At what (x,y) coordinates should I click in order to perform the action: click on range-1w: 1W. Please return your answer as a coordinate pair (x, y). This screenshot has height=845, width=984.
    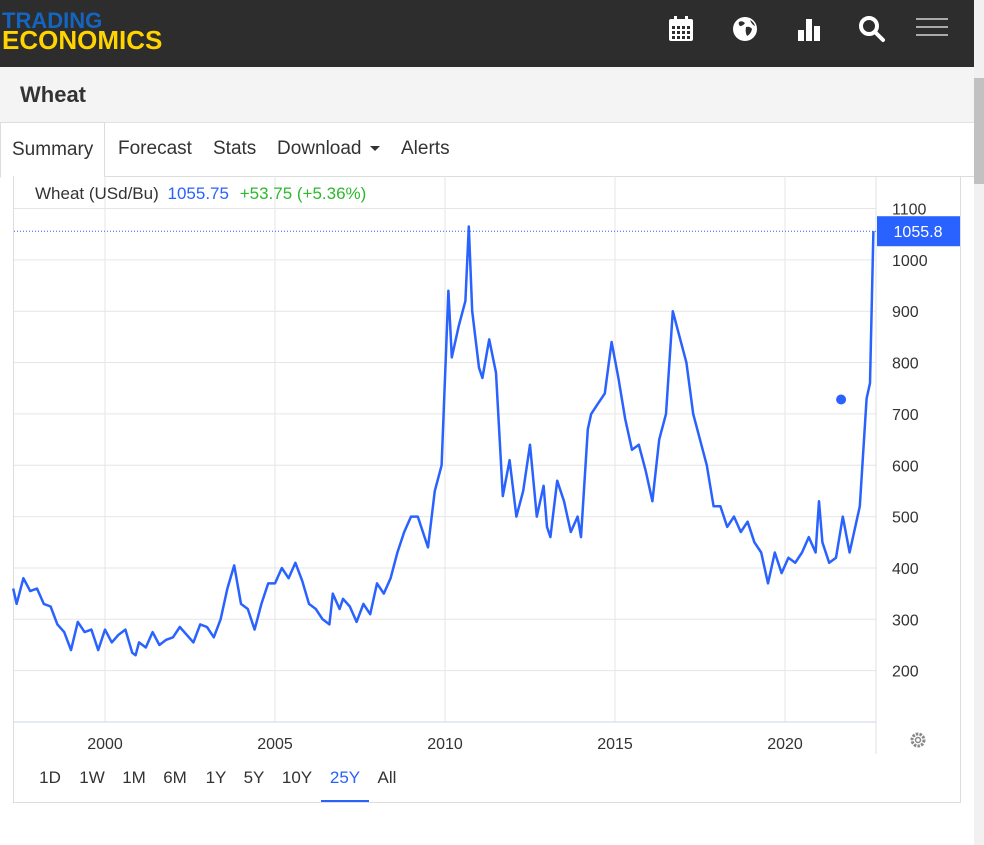
    Looking at the image, I should click on (92, 777).